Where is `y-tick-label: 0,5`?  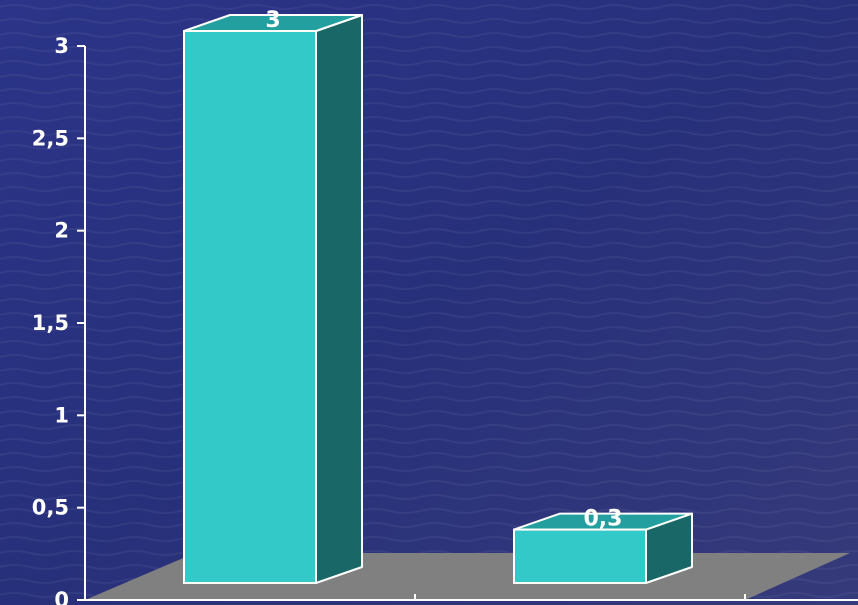
y-tick-label: 0,5 is located at coordinates (50, 508).